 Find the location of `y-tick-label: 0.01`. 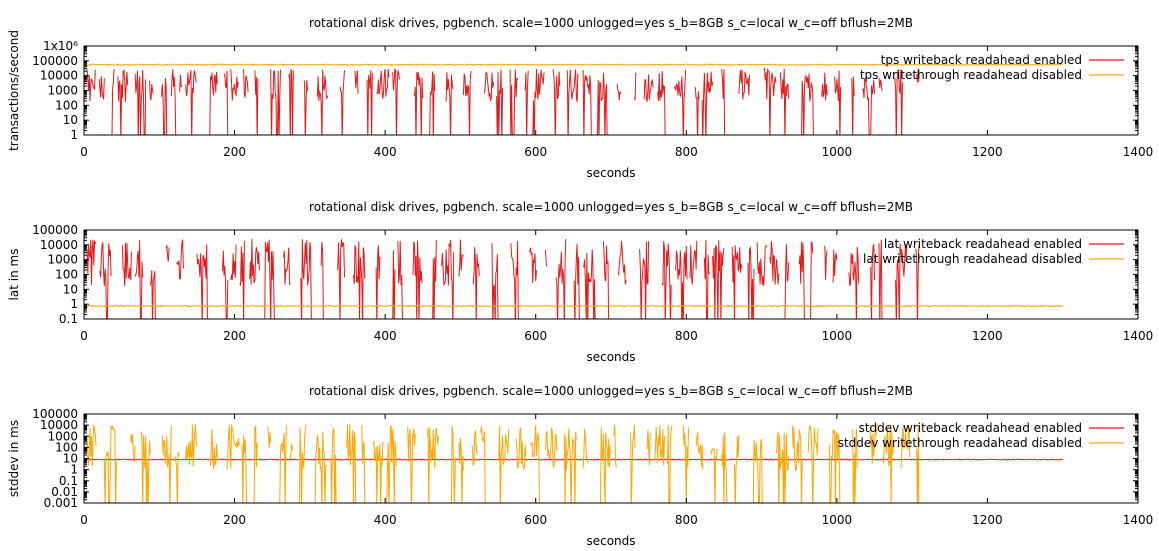

y-tick-label: 0.01 is located at coordinates (64, 492).